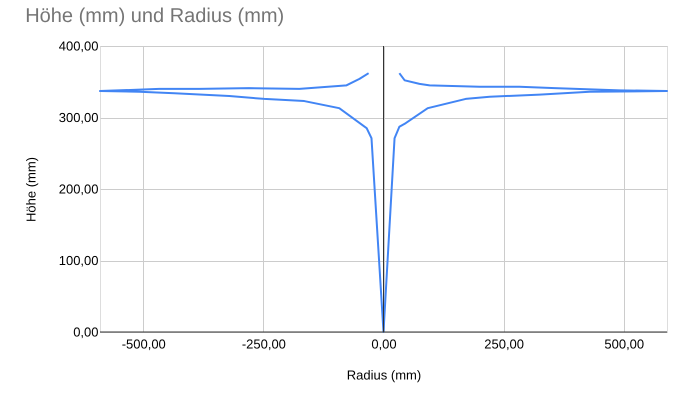 The width and height of the screenshot is (690, 399). I want to click on y-tick-label: 100,00, so click(78, 260).